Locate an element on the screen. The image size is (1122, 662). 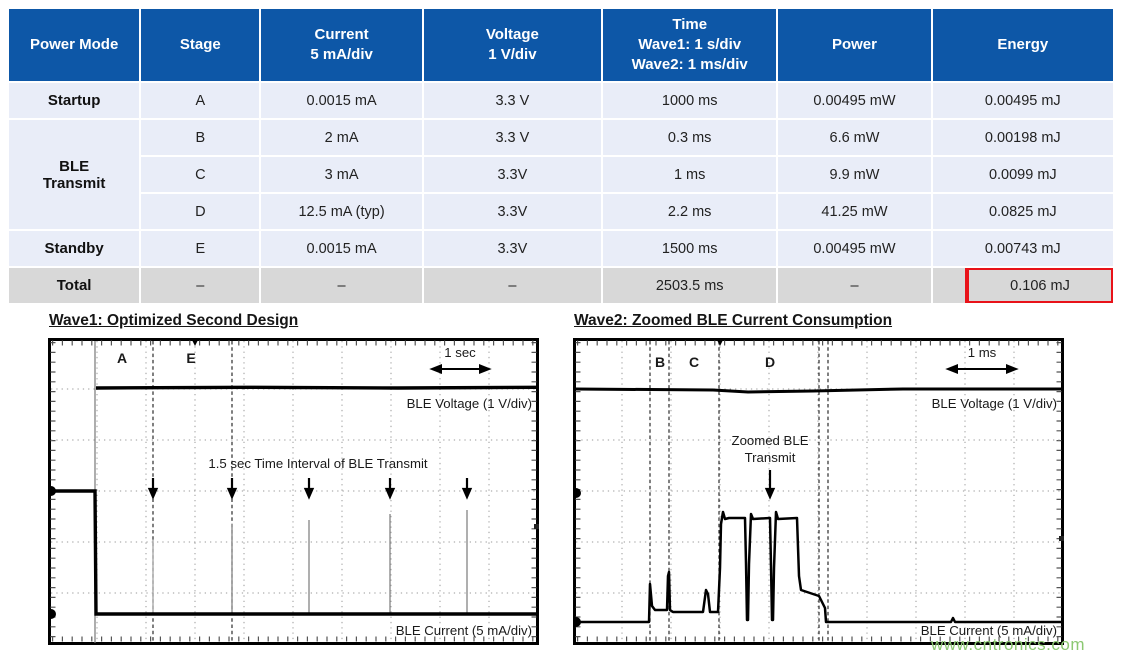
row-standby-current: 0.0015 mA is located at coordinates (341, 248).